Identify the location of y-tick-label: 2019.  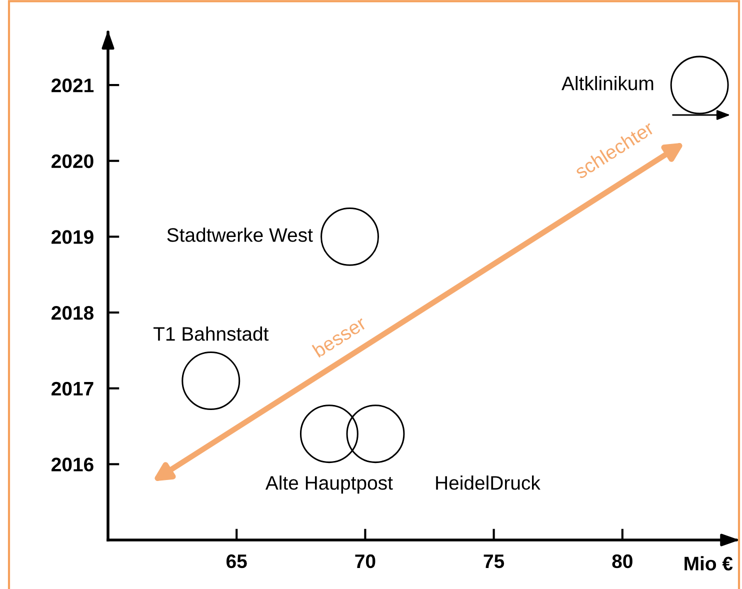
(73, 237).